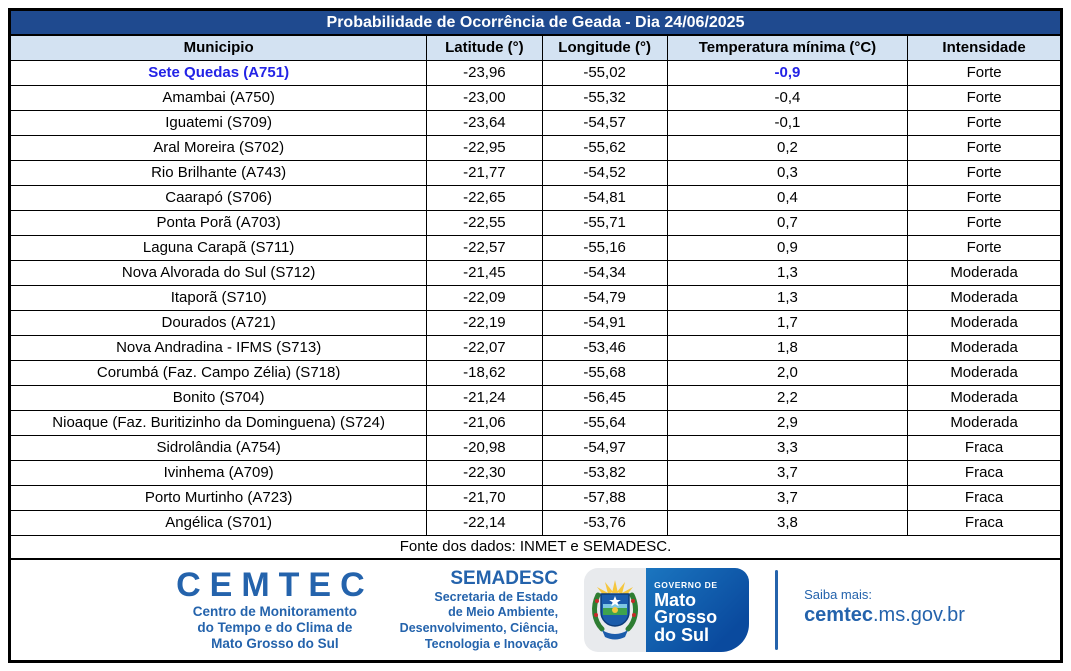 Image resolution: width=1071 pixels, height=671 pixels. Describe the element at coordinates (219, 247) in the screenshot. I see `municipio-cell: Laguna Carapã (S711)` at that location.